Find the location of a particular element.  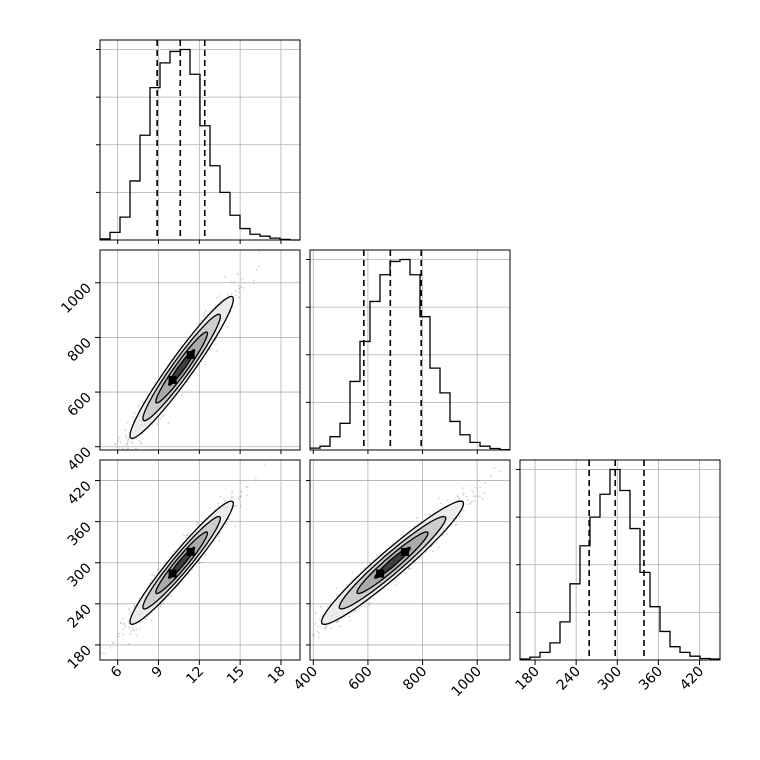

xtick-label-0-2: 12 is located at coordinates (195, 676).